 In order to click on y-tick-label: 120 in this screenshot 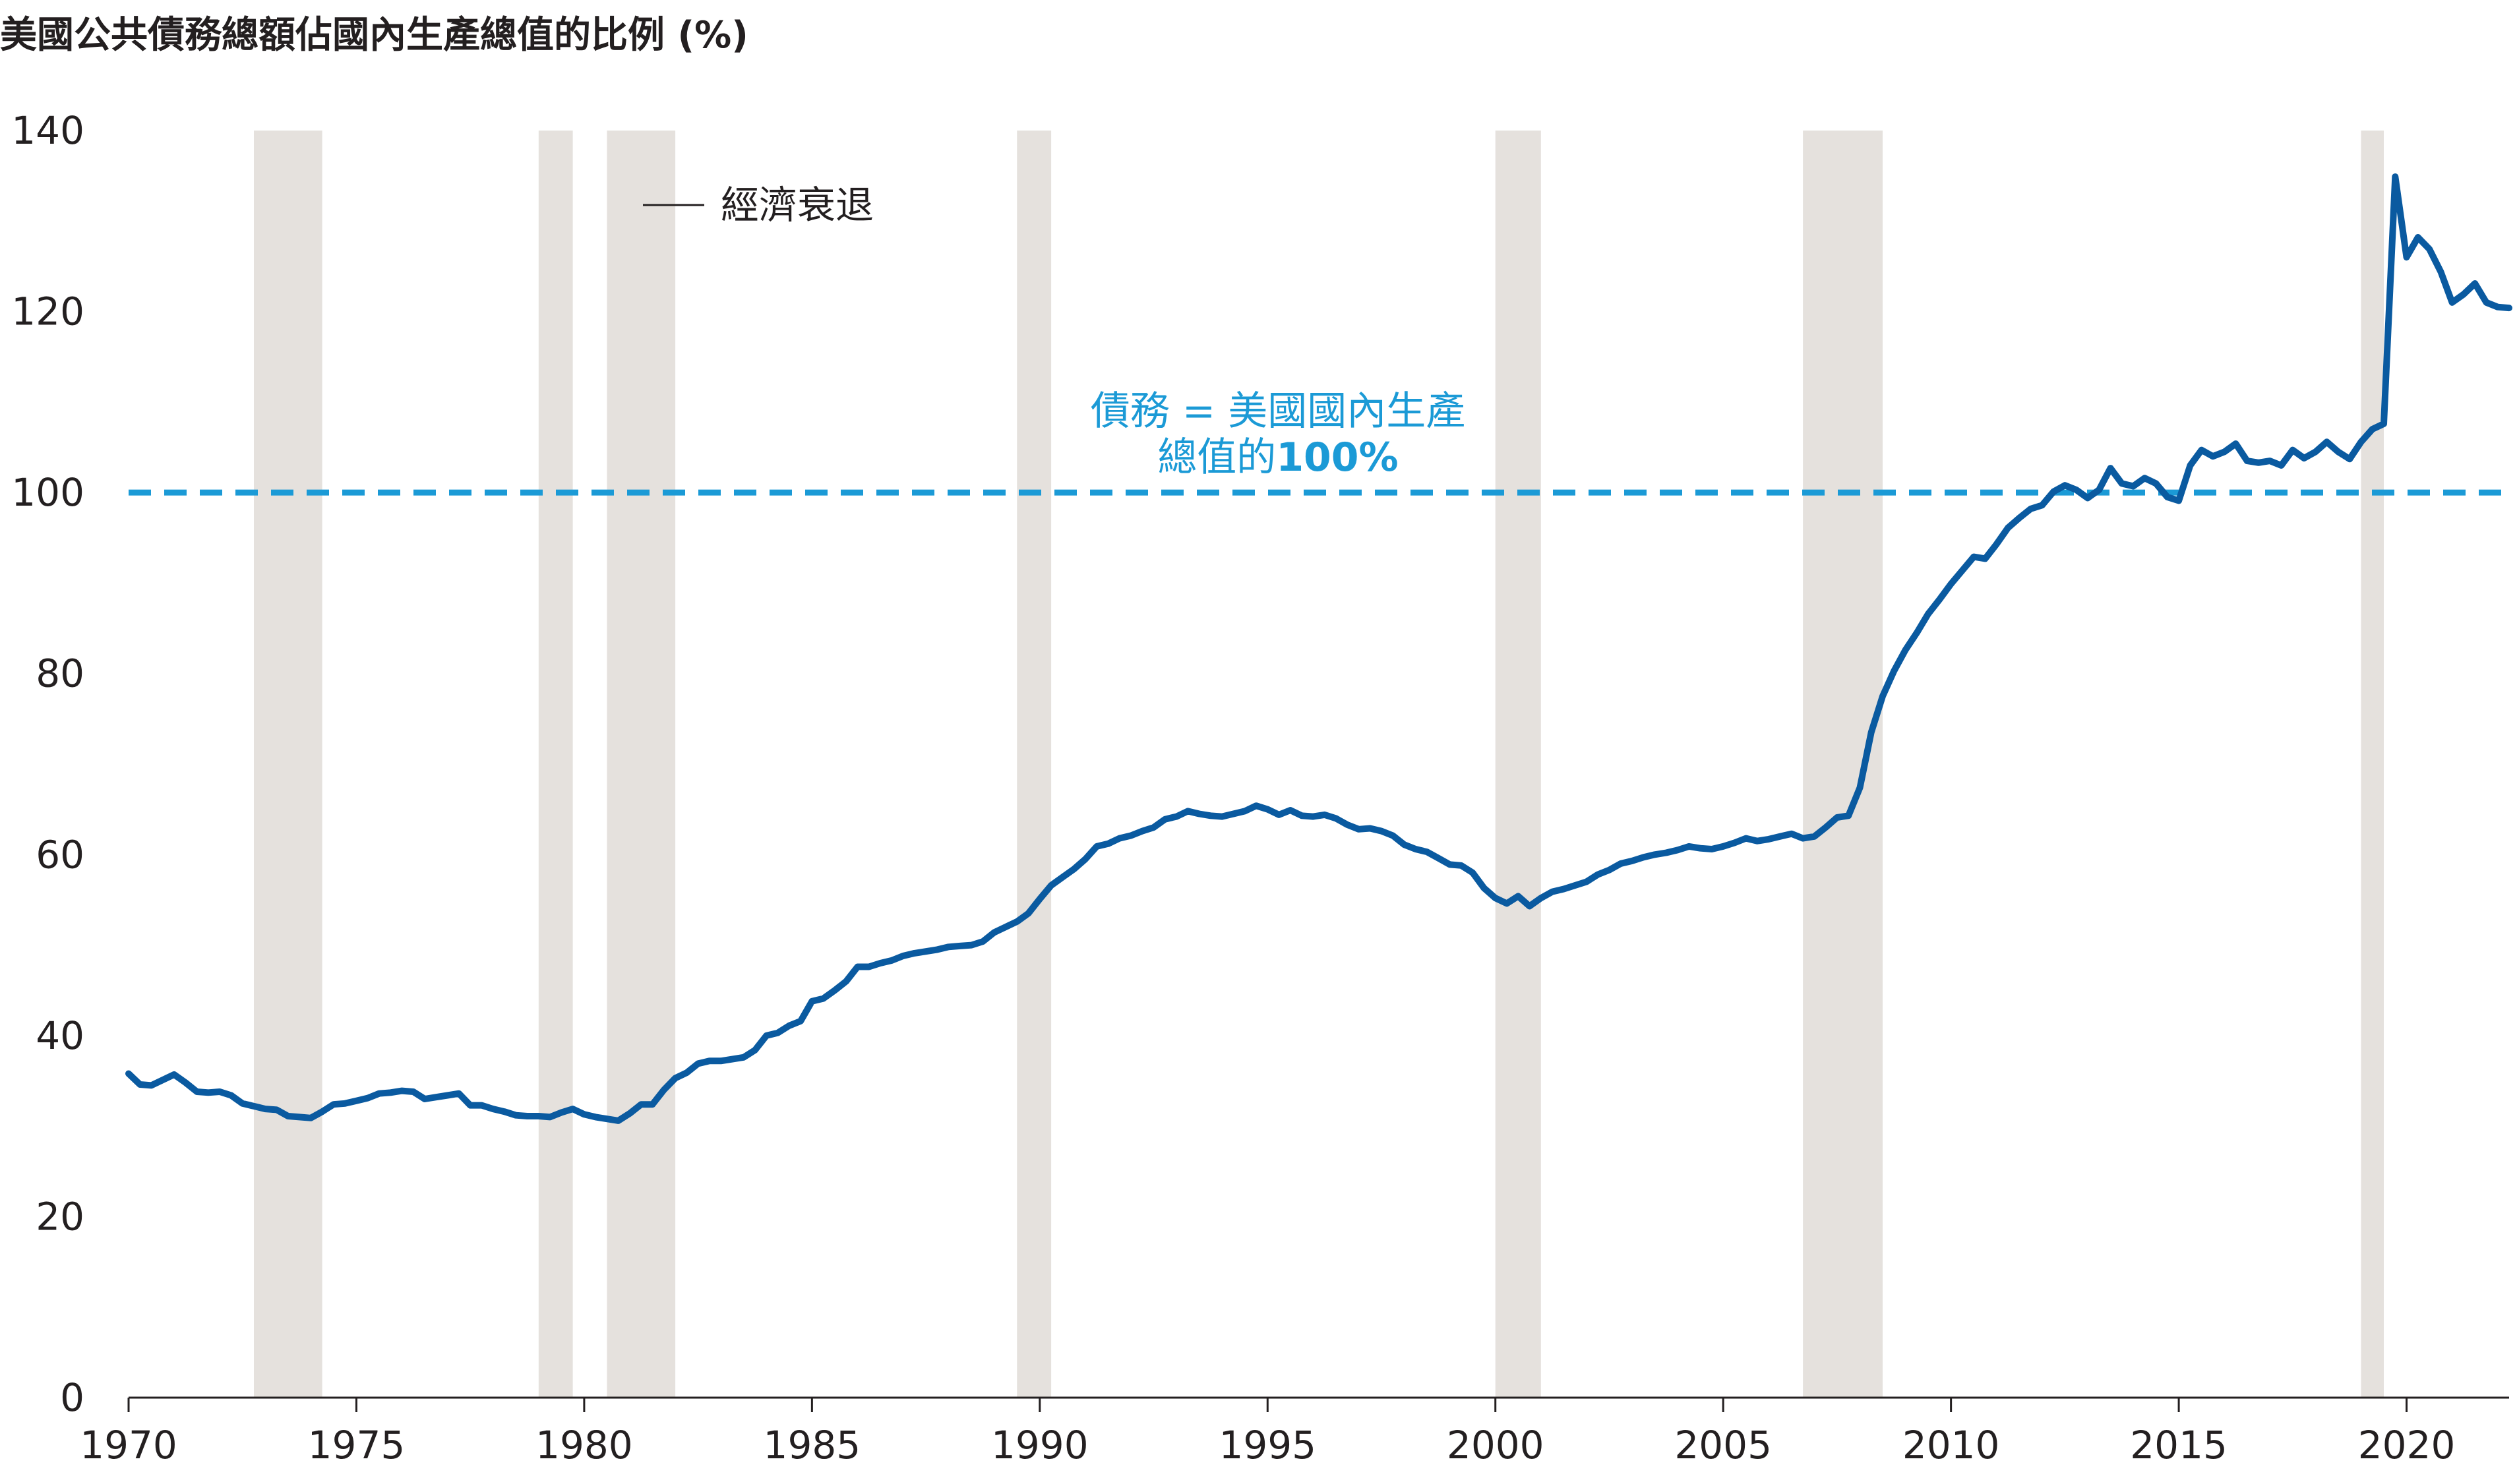, I will do `click(47, 312)`.